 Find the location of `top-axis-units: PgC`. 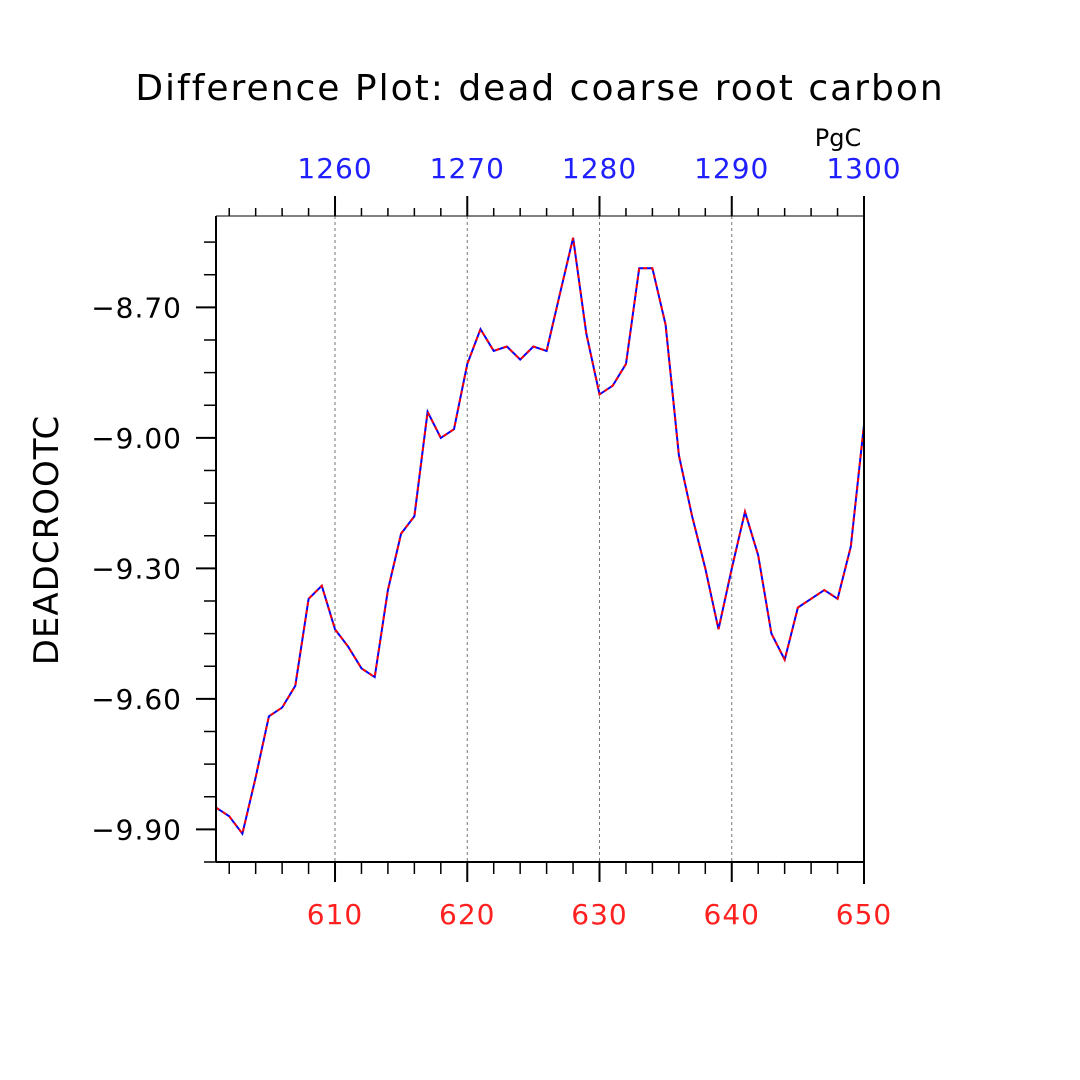

top-axis-units: PgC is located at coordinates (838, 138).